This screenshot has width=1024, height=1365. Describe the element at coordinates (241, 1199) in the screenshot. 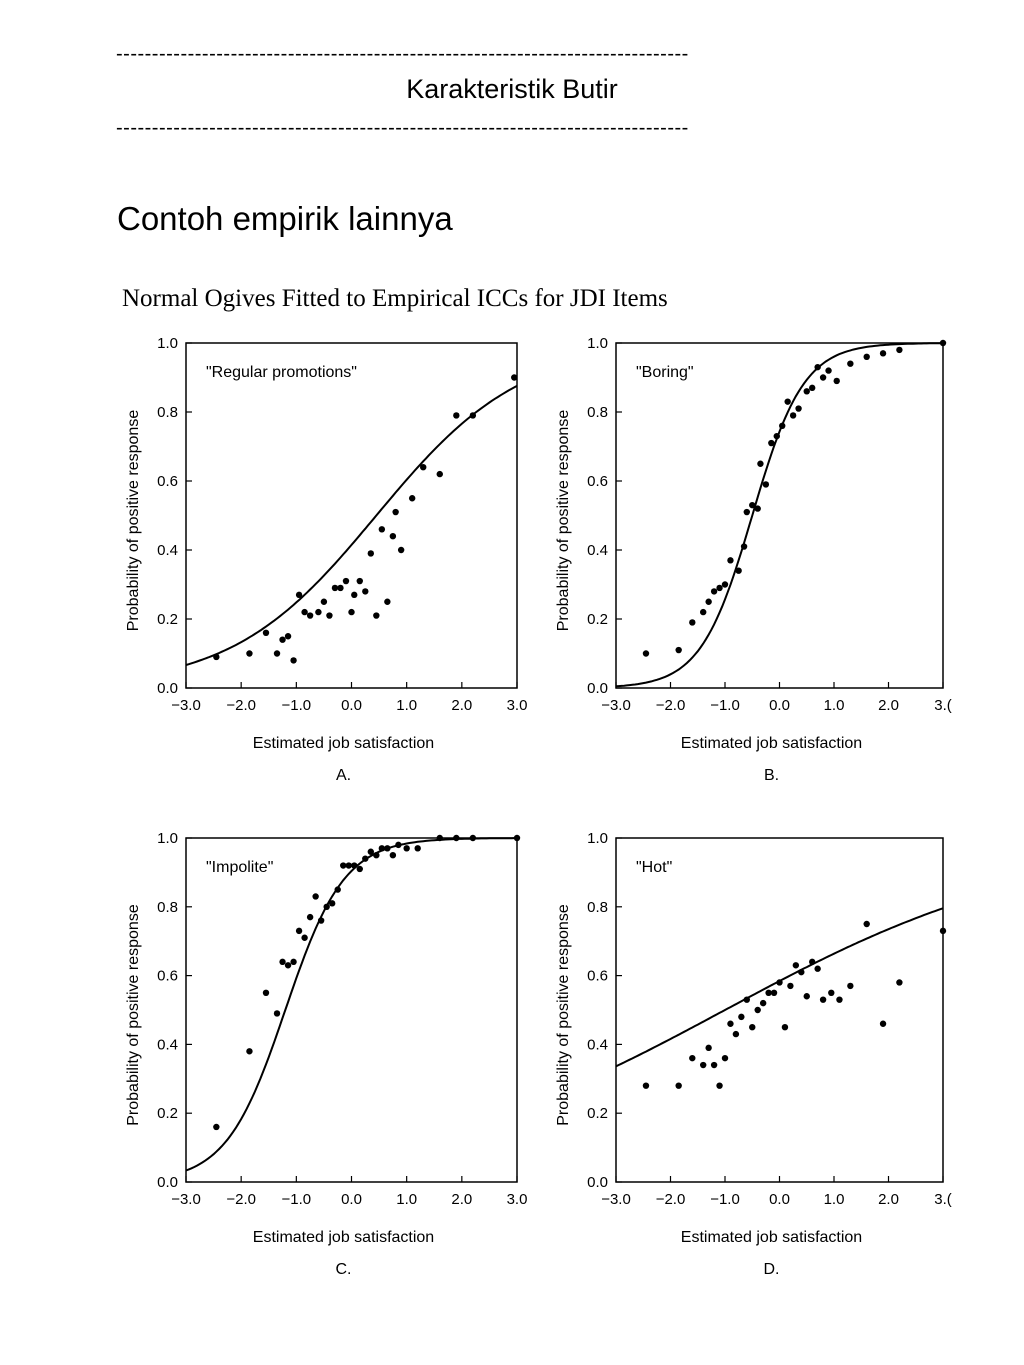

I see `x-tick-label: −2.0` at that location.